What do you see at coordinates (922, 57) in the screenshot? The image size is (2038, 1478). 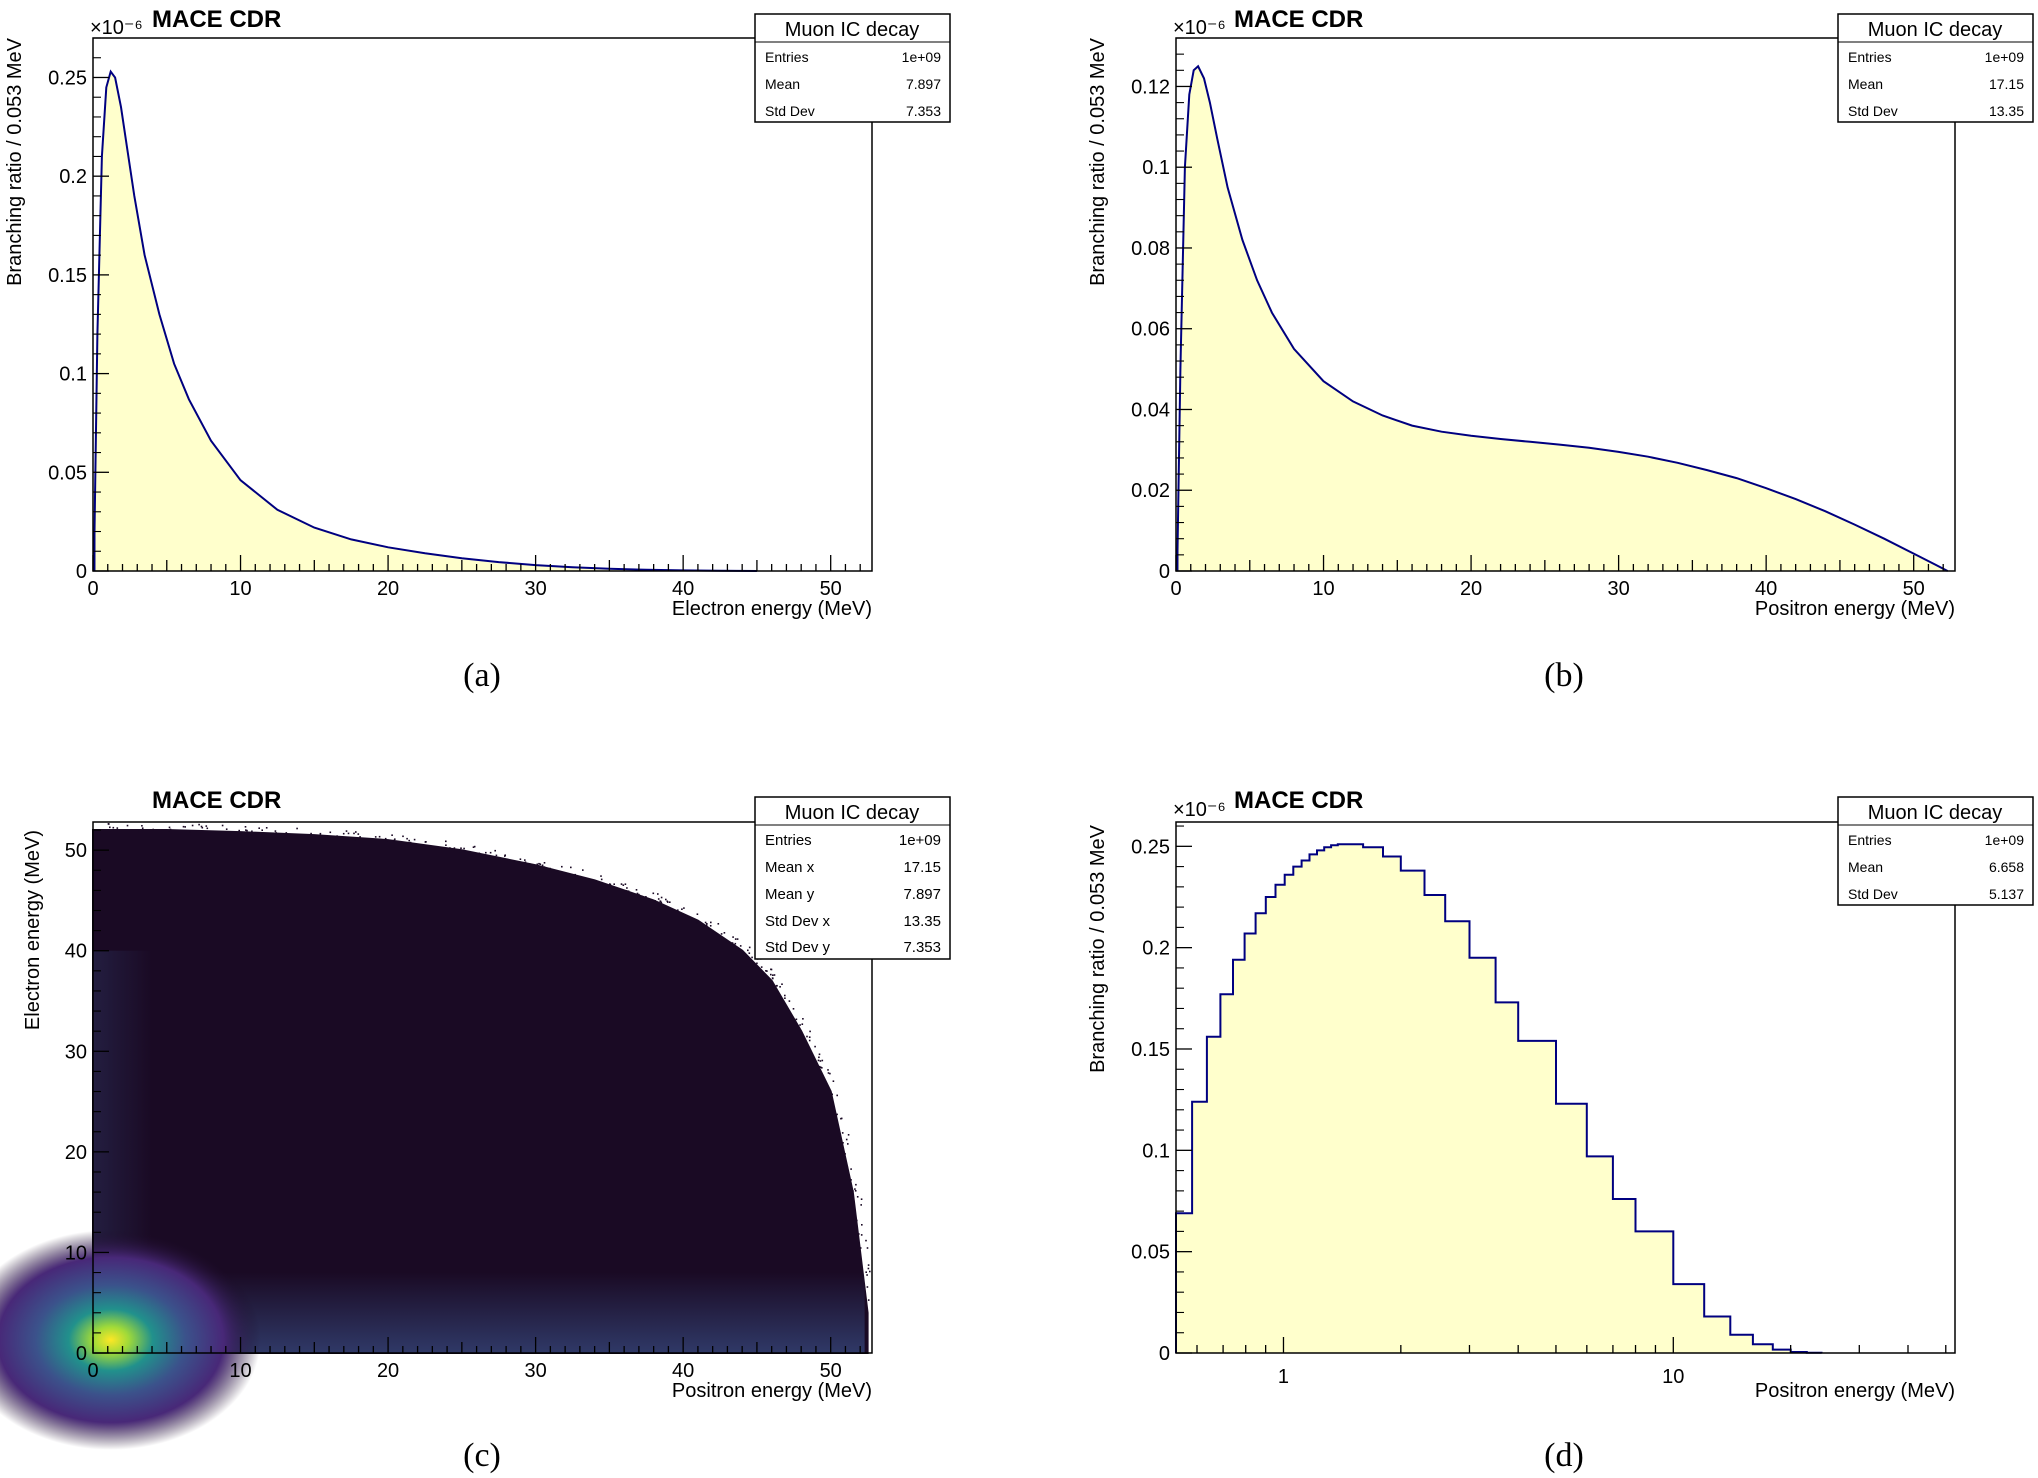 I see `stats-value-a-0: 1e+09` at bounding box center [922, 57].